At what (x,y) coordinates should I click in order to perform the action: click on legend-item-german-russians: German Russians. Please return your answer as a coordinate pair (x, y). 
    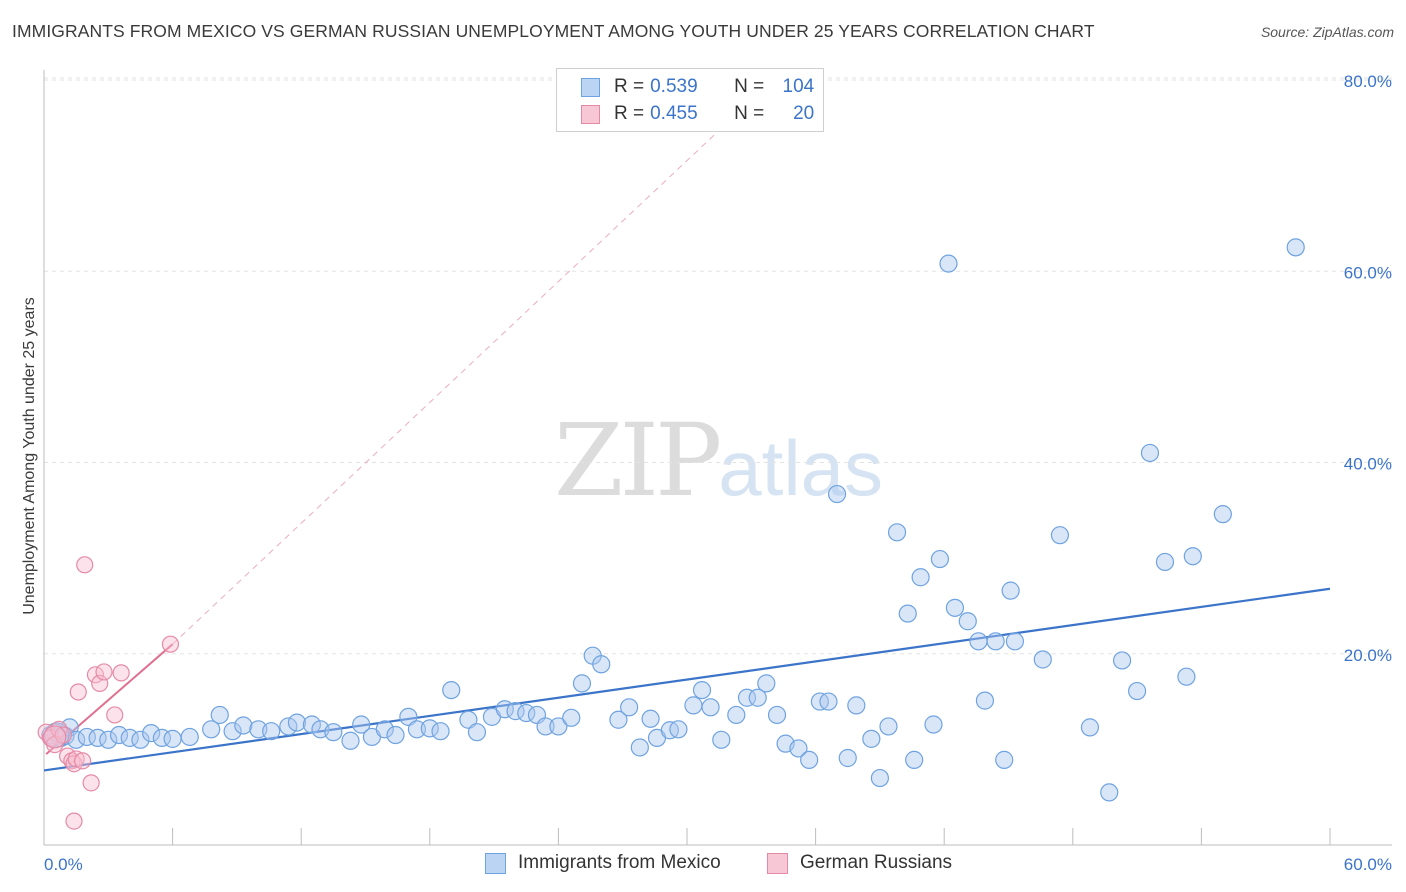
    Looking at the image, I should click on (859, 863).